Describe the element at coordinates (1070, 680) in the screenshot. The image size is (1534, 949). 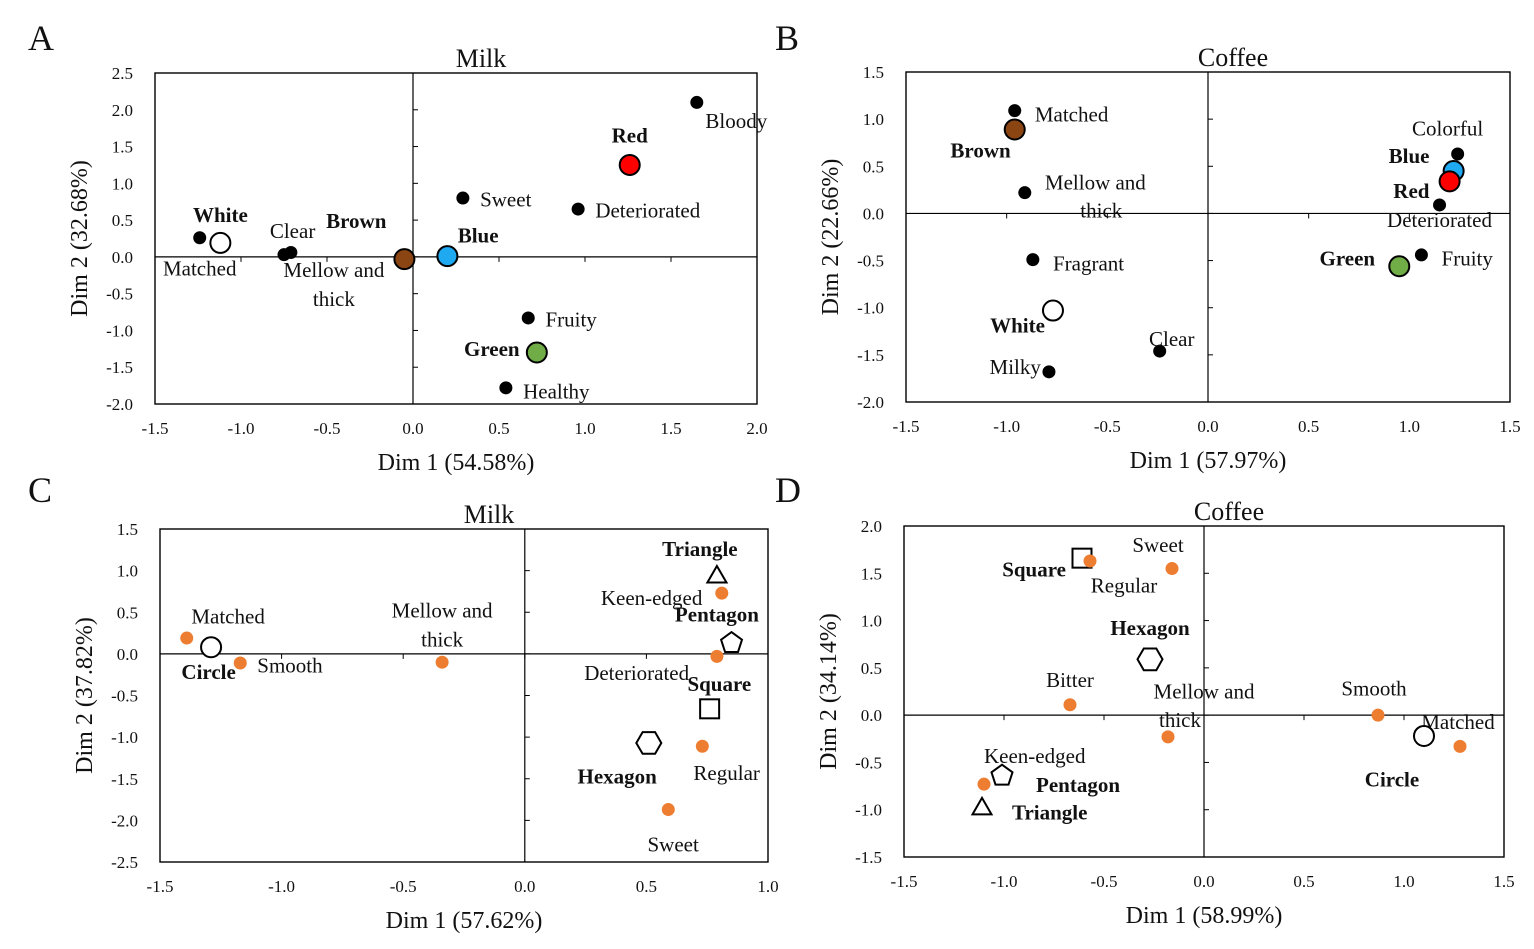
I see `point-bitter-label: Bitter` at that location.